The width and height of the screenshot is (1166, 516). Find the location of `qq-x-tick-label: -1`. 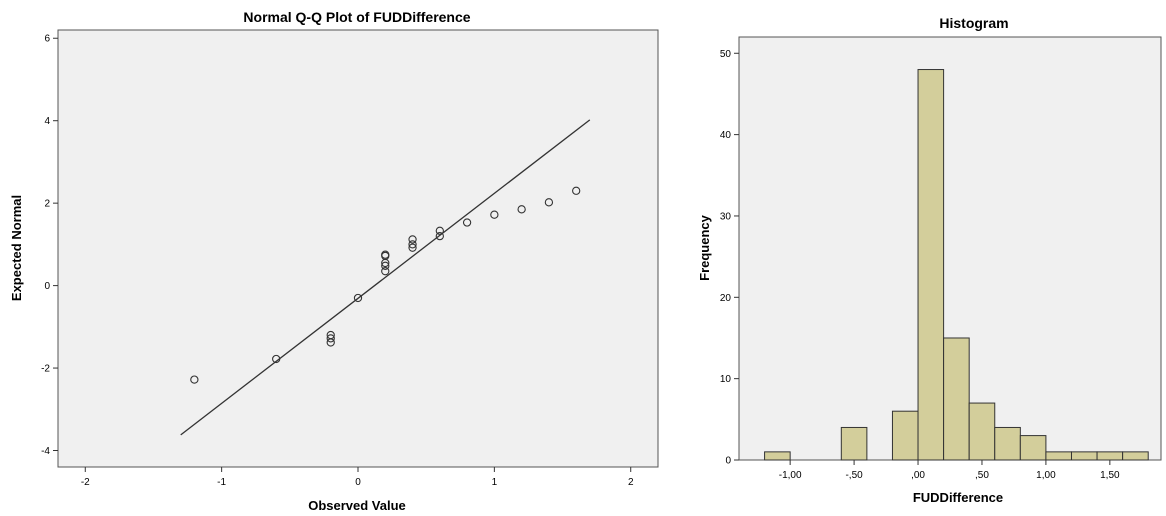

qq-x-tick-label: -1 is located at coordinates (221, 482).